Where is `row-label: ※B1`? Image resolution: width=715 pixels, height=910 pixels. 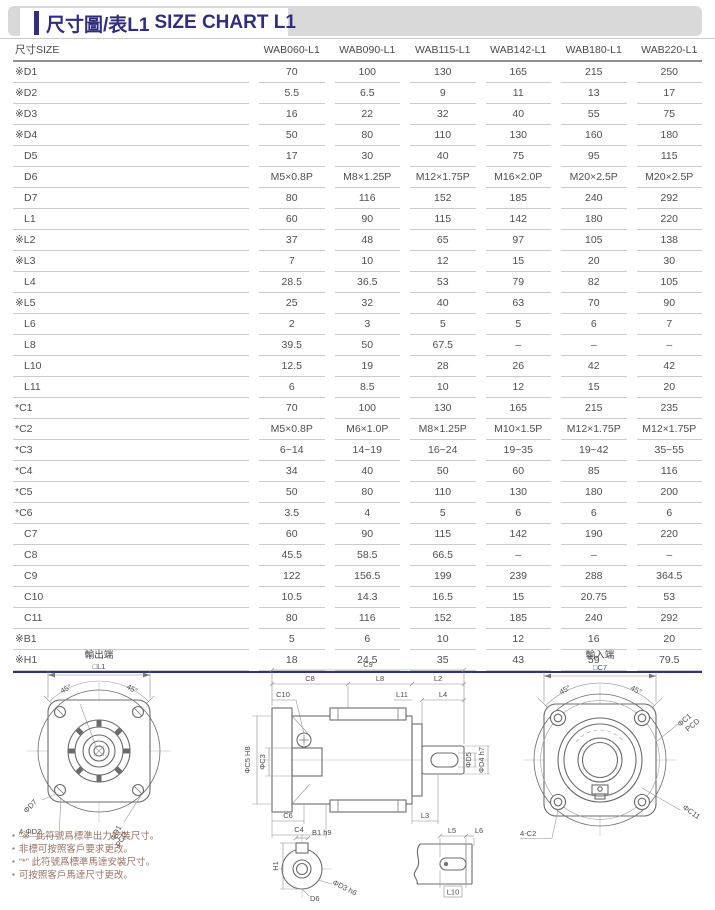 row-label: ※B1 is located at coordinates (131, 639).